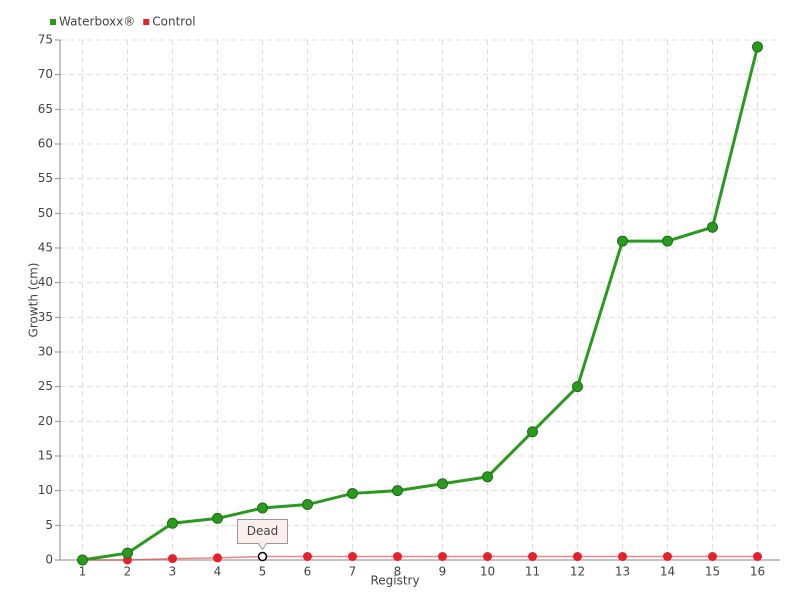 Image resolution: width=800 pixels, height=600 pixels. I want to click on x-tick-label: 3, so click(173, 572).